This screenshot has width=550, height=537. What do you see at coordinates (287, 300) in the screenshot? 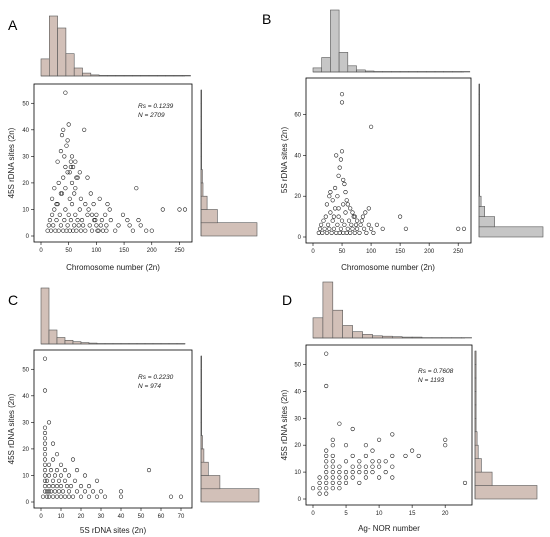
I see `panel-letter-d: D` at bounding box center [287, 300].